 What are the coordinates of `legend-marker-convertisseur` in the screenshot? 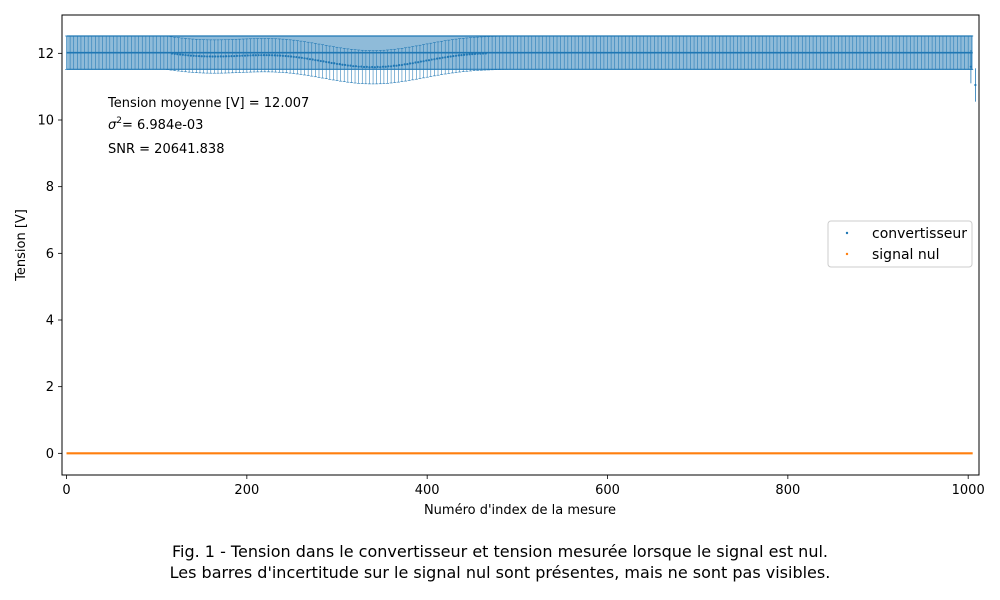 It's located at (847, 233).